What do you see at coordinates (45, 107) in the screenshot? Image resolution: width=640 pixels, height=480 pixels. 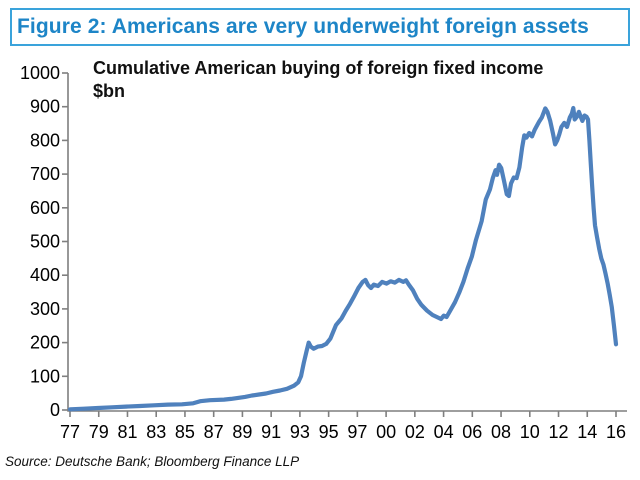 I see `y-tick-label: 900` at bounding box center [45, 107].